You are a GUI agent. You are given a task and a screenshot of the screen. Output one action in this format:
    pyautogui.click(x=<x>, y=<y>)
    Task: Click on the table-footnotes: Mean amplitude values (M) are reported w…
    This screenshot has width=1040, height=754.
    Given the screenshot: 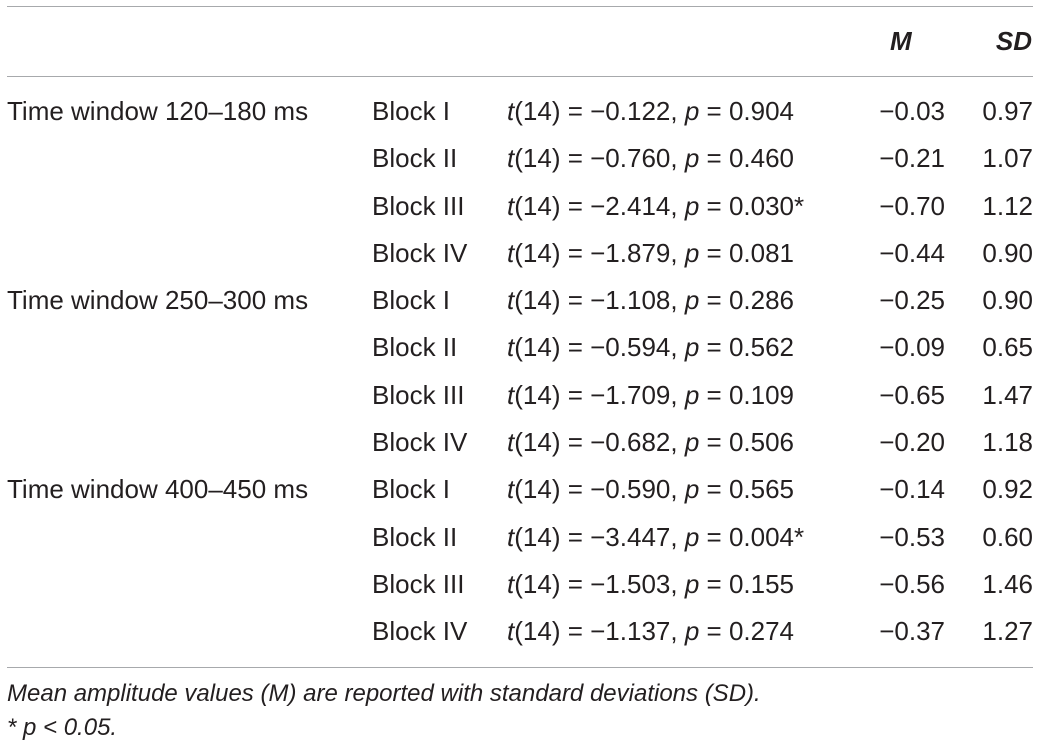 What is the action you would take?
    pyautogui.click(x=384, y=711)
    